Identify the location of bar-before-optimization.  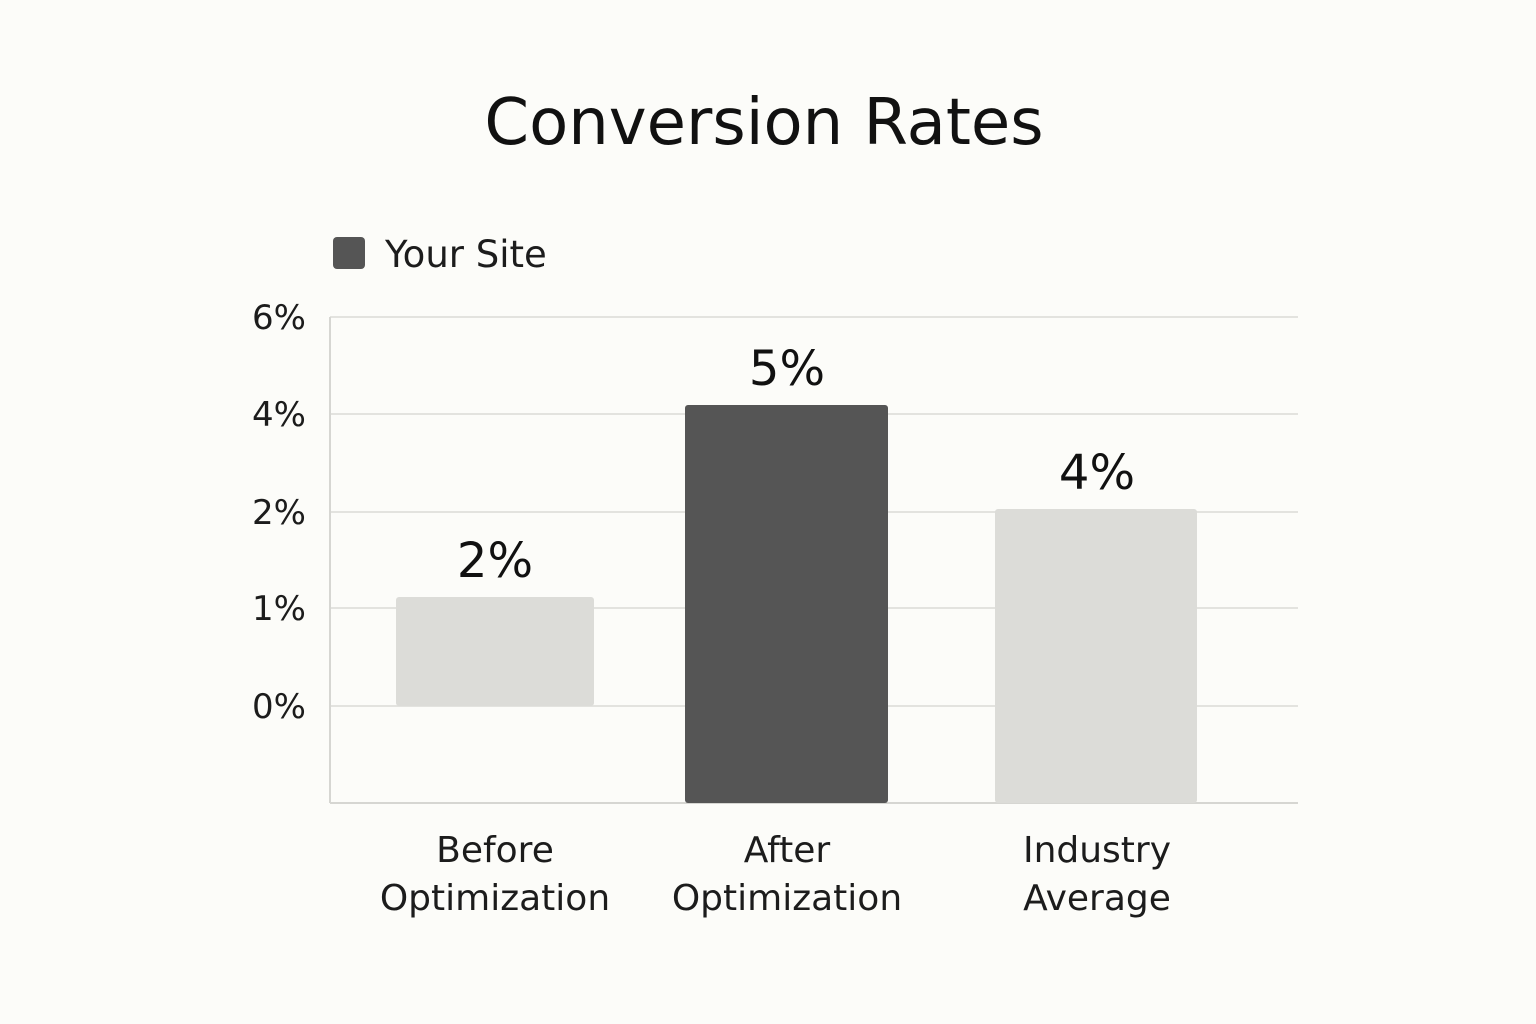
(495, 651).